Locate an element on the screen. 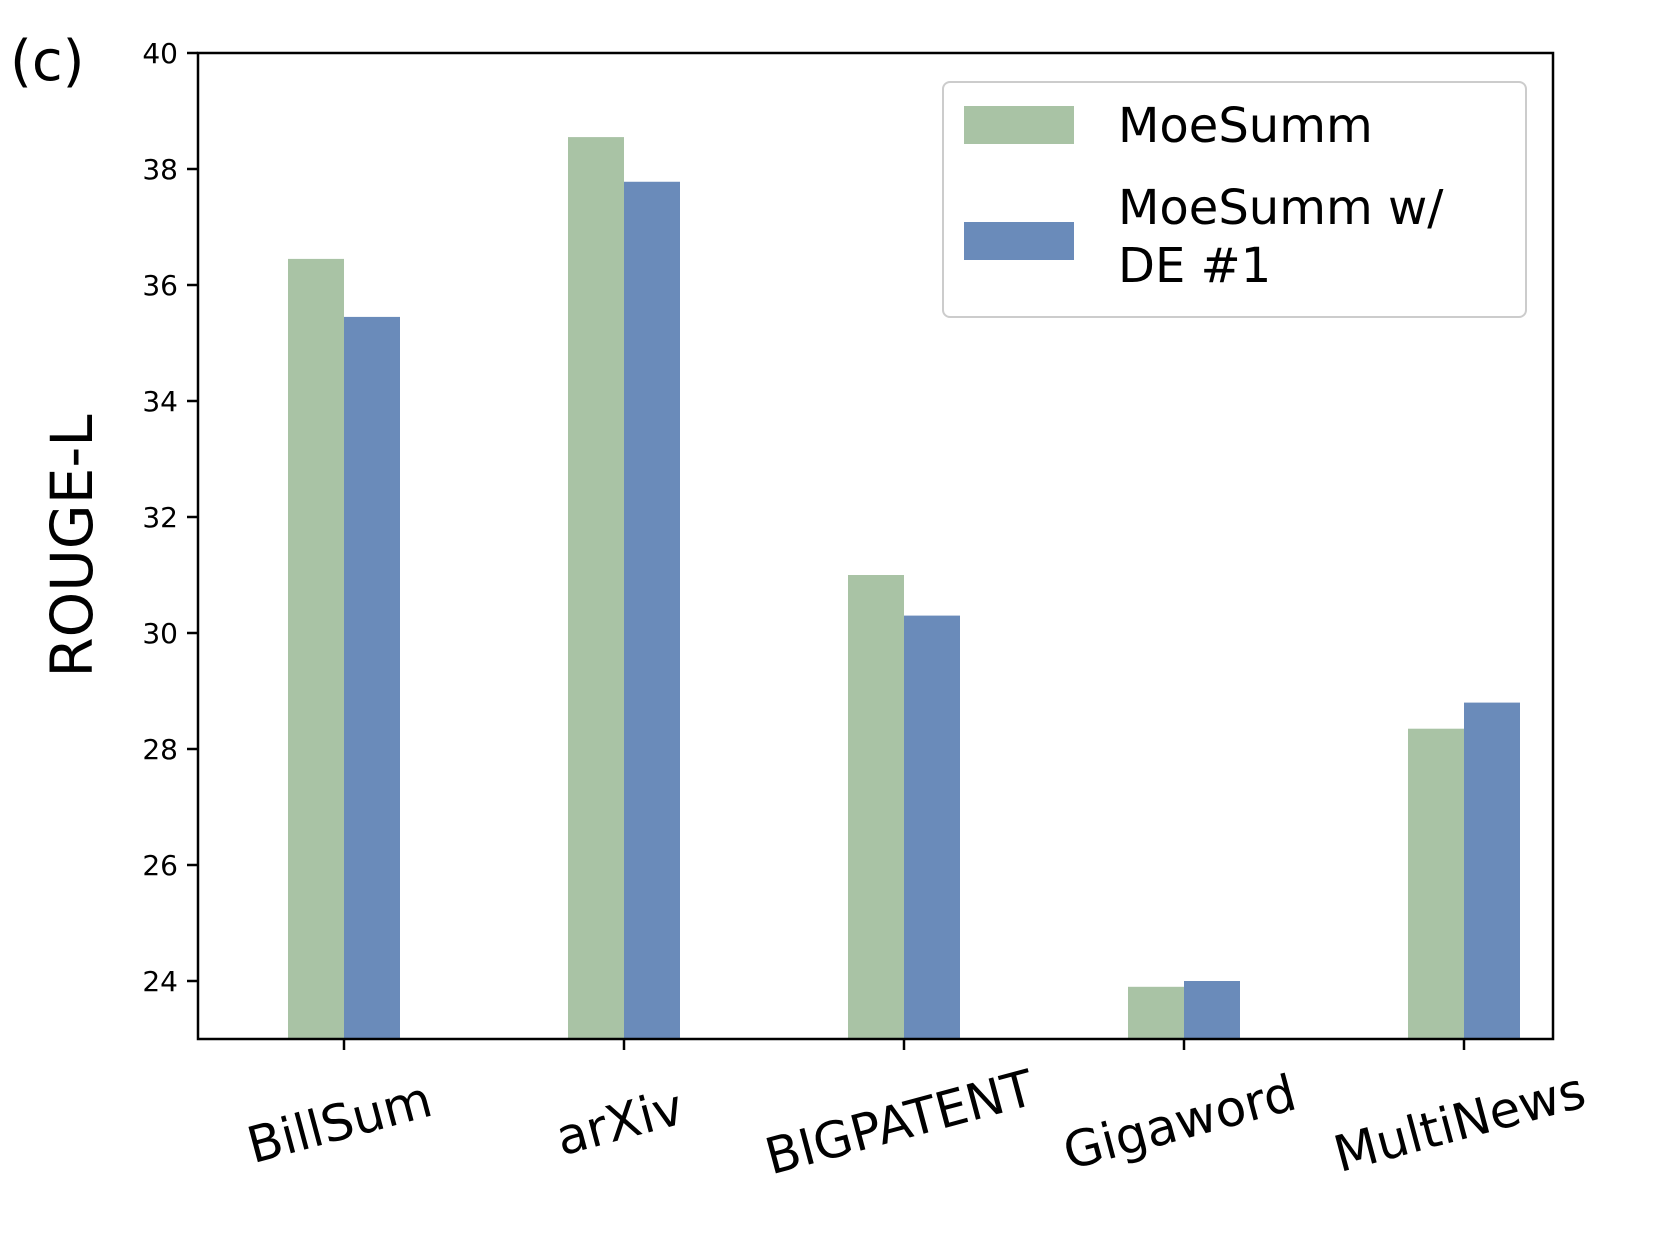  x-tick-label-arxiv: arXiv is located at coordinates (620, 1122).